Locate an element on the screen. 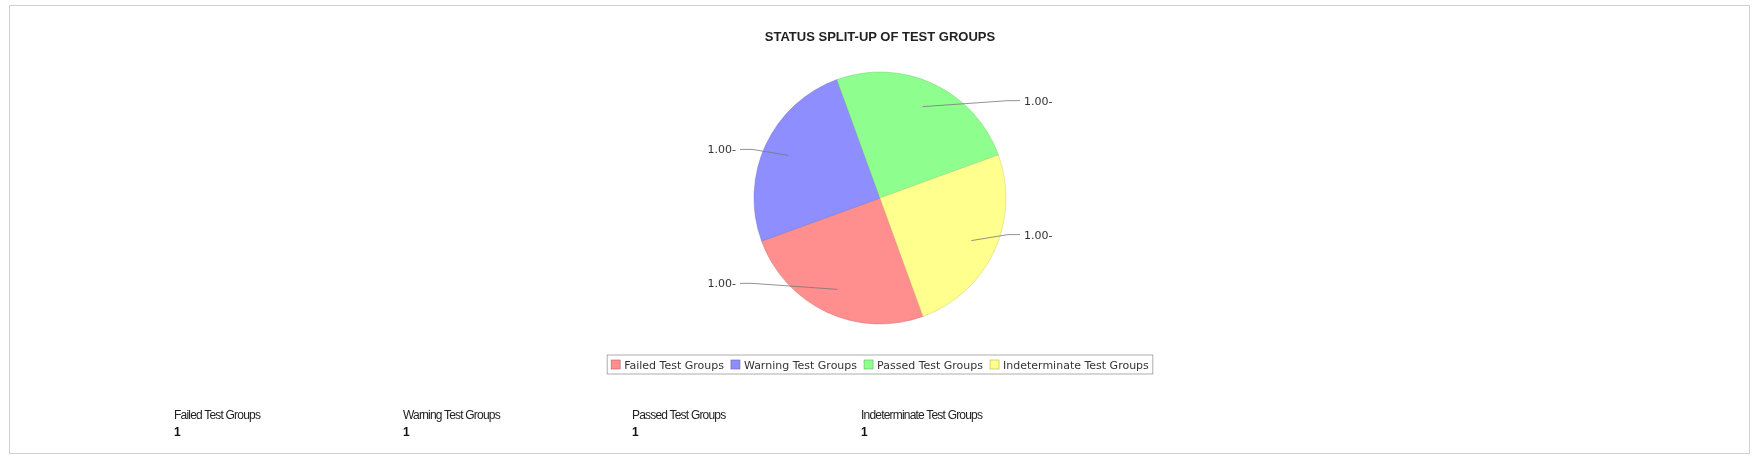  category-label: Warning Test Groups is located at coordinates (451, 415).